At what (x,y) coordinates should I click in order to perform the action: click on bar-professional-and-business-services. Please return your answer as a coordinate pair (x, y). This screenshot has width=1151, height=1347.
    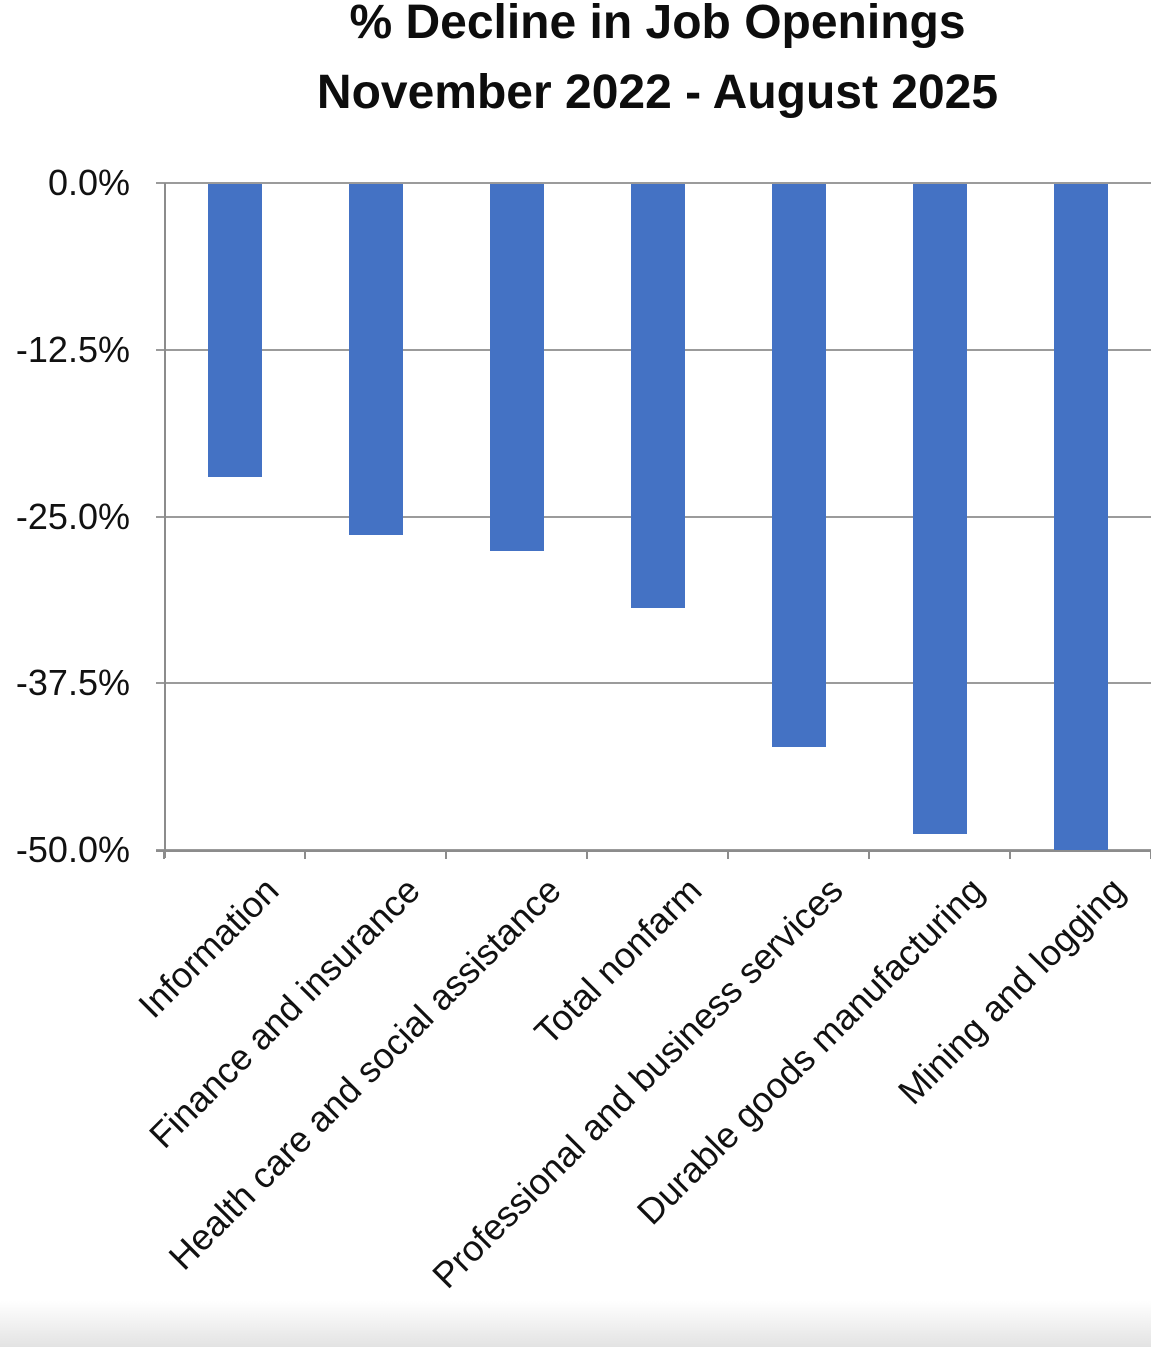
    Looking at the image, I should click on (798, 465).